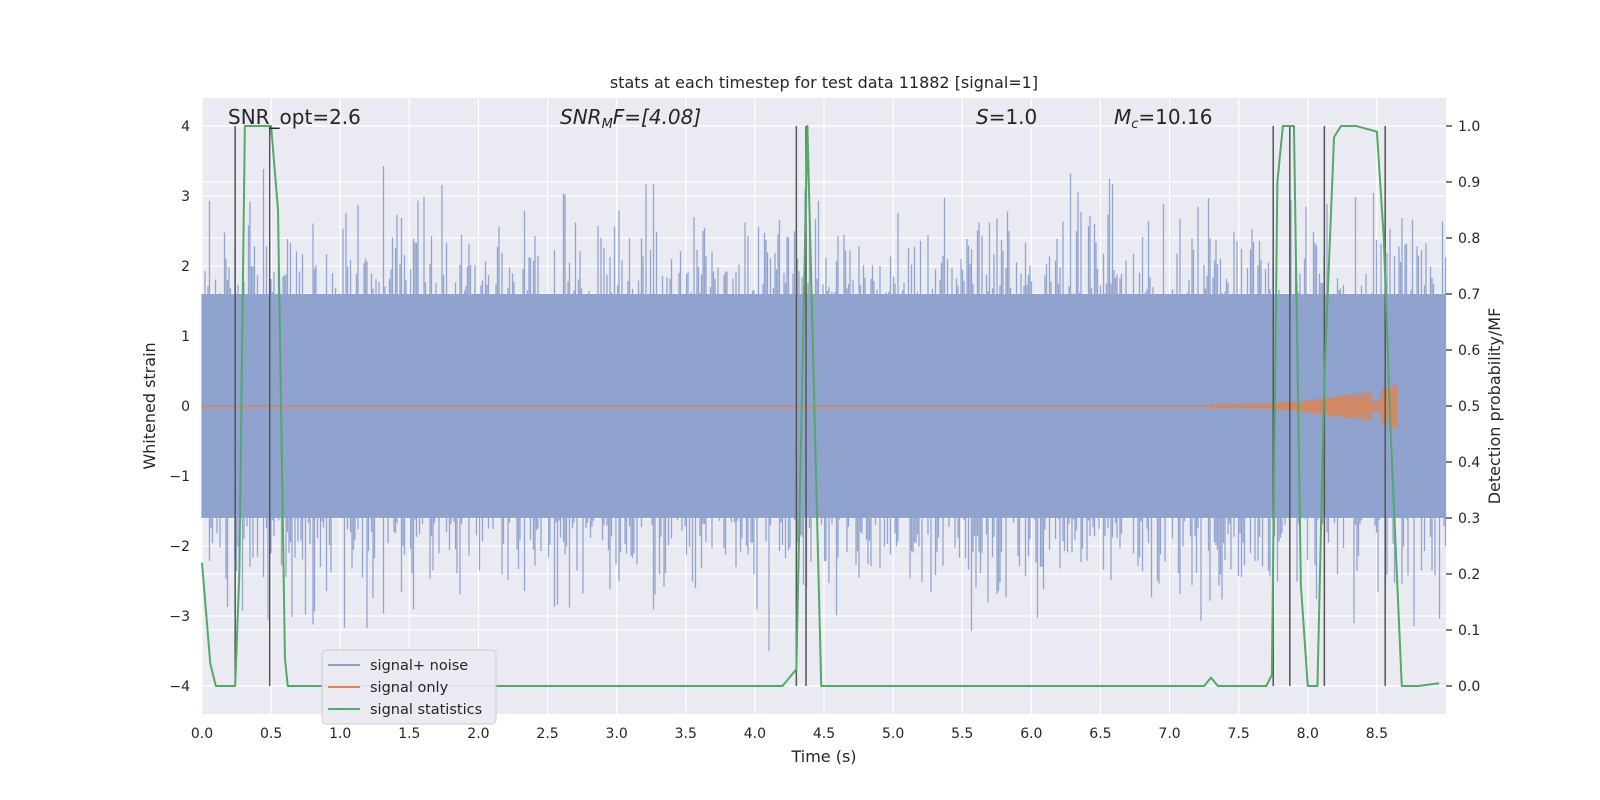 The height and width of the screenshot is (800, 1600). I want to click on annotation-snr-mf: SNRMF=[4.08], so click(630, 118).